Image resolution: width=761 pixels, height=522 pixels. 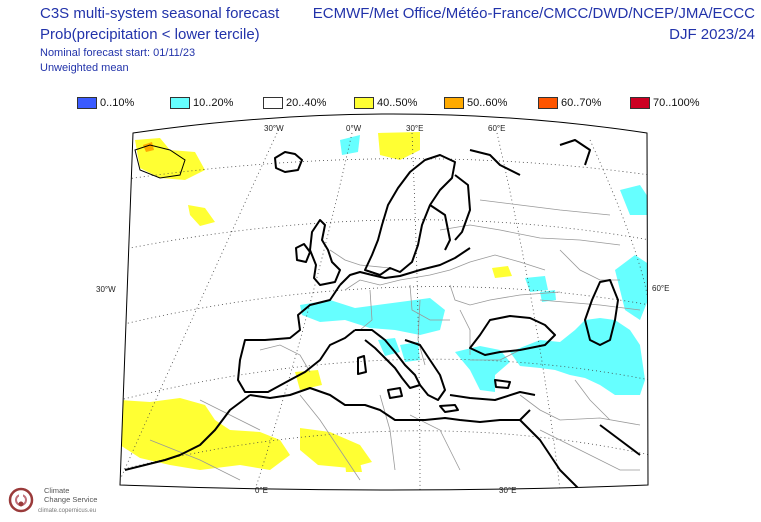 I want to click on legend-item-3: 40..50%, so click(x=385, y=103).